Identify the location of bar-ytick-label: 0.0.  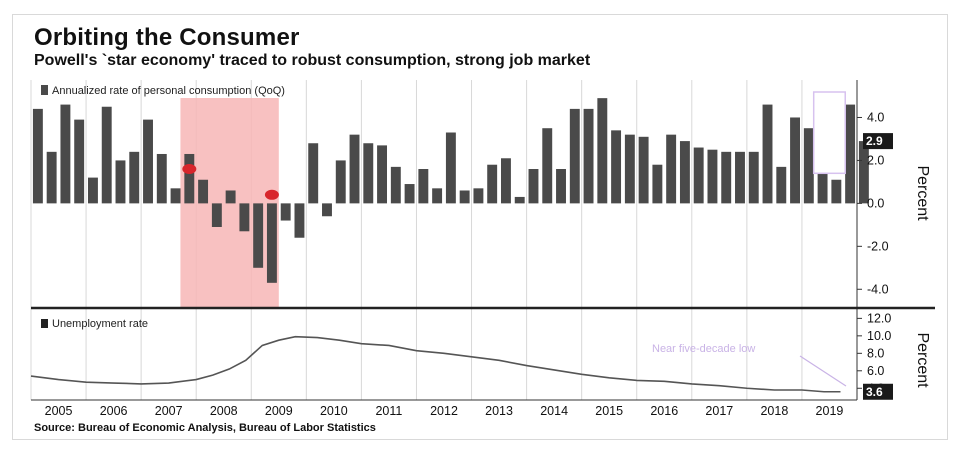
(875, 203).